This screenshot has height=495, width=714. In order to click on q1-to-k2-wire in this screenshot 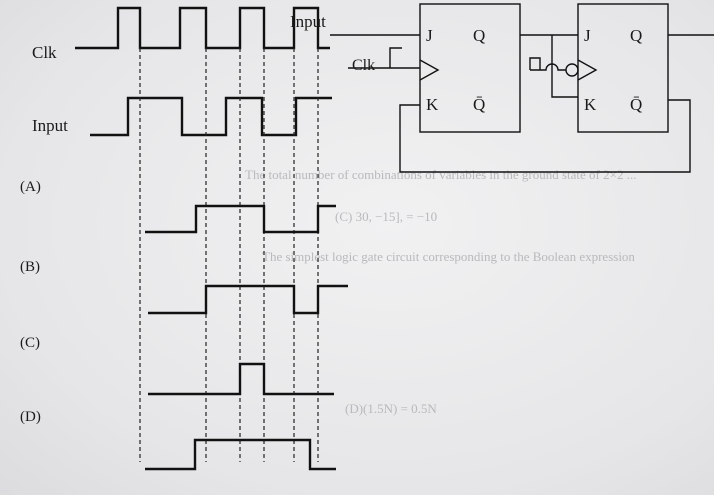, I will do `click(564, 66)`.